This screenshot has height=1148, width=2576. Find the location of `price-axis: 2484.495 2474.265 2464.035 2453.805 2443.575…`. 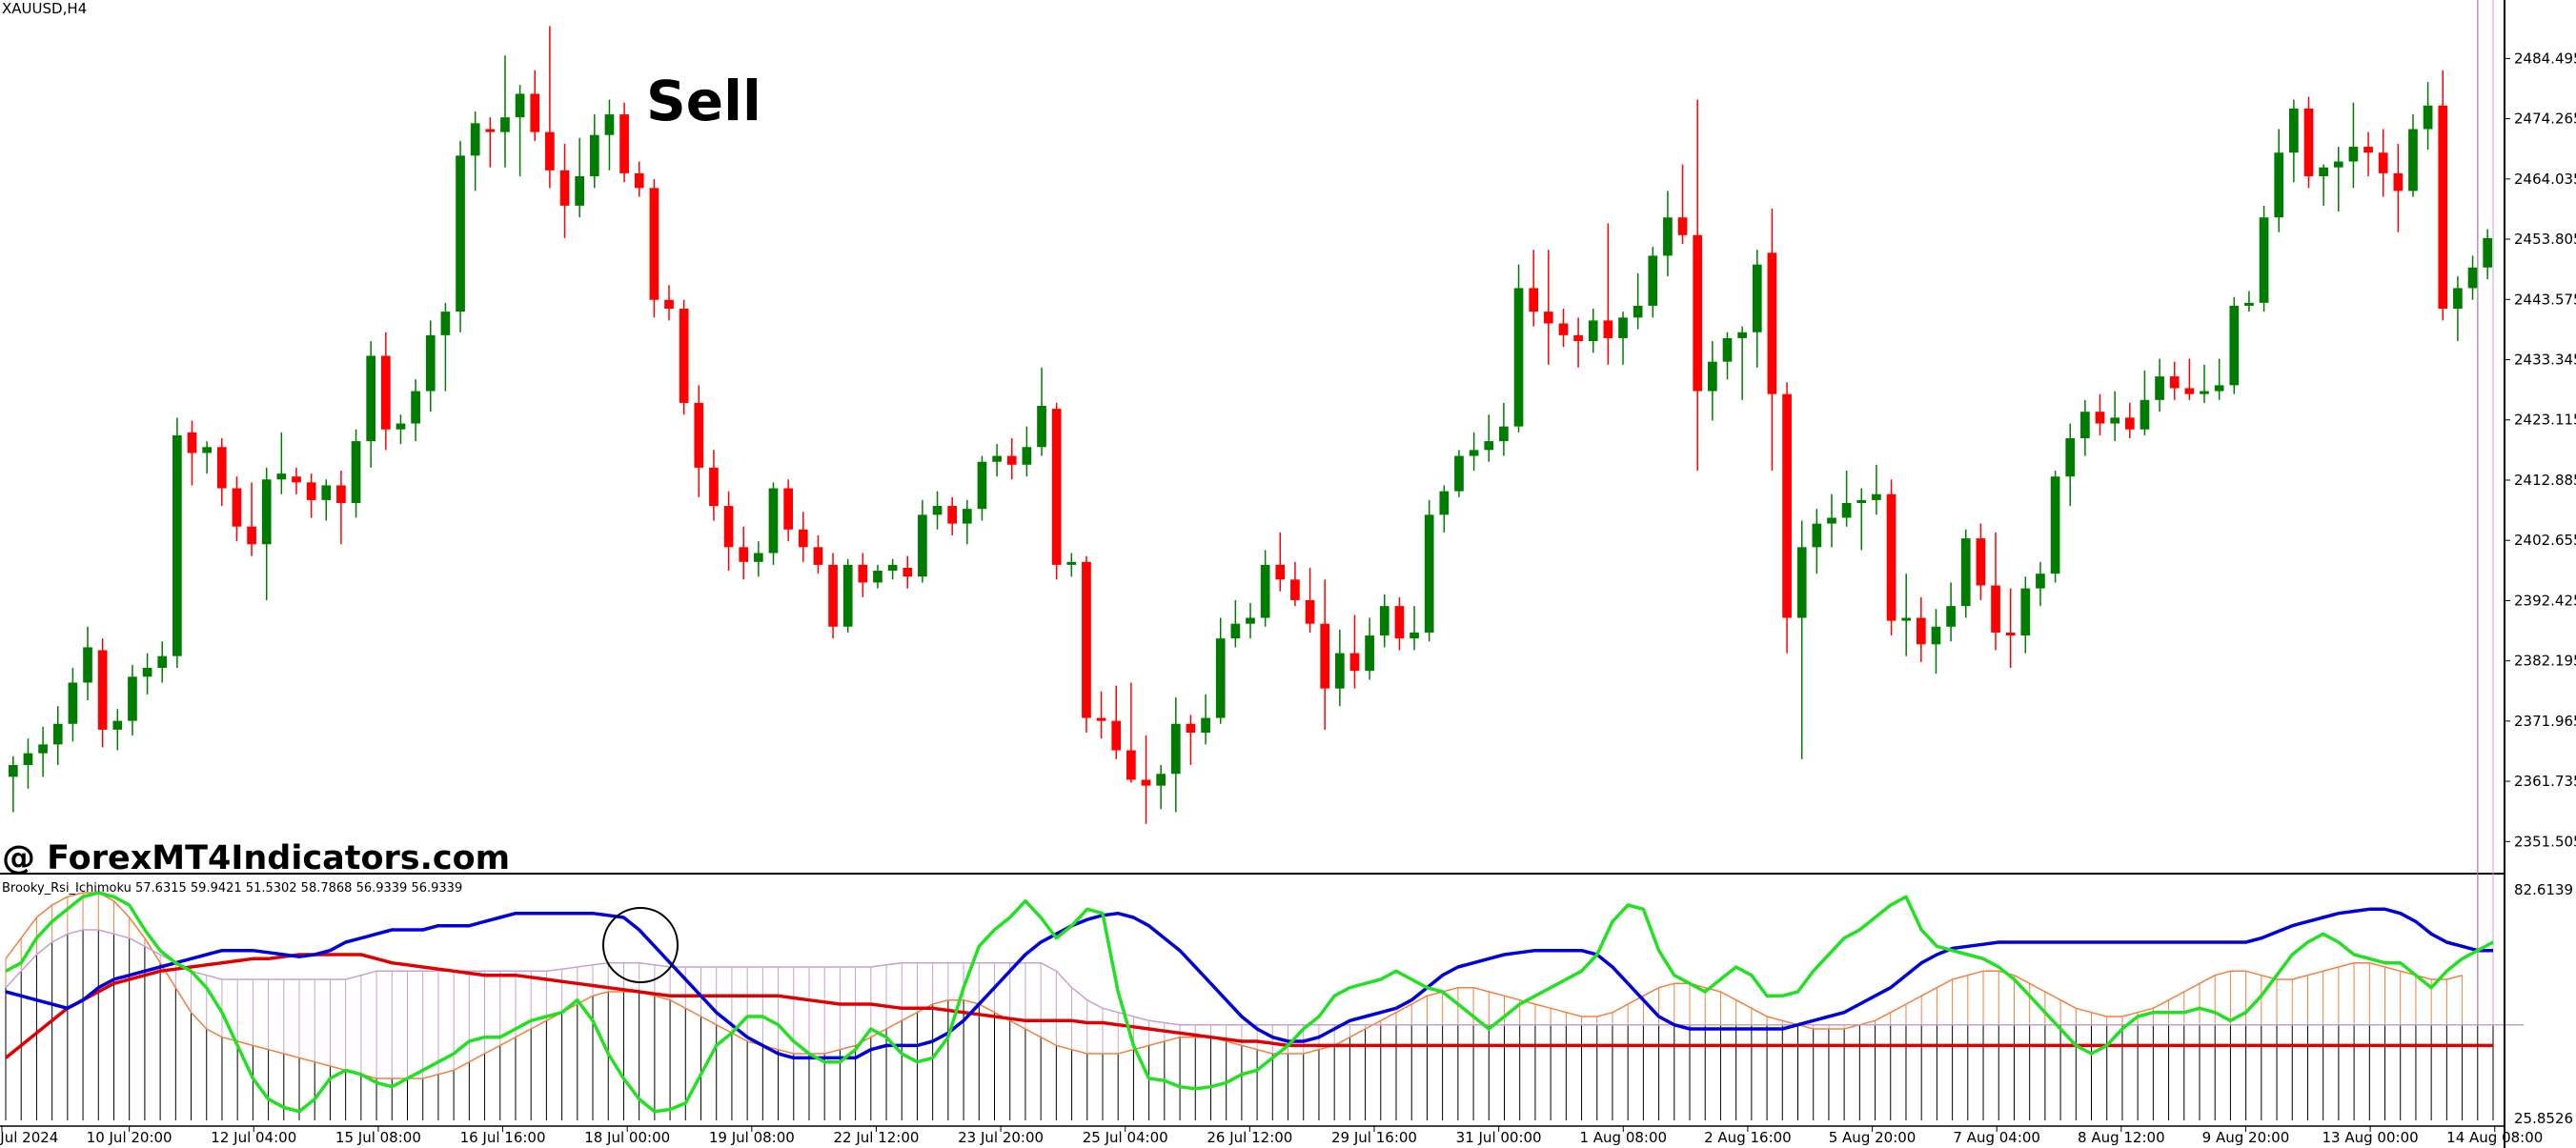

price-axis: 2484.495 2474.265 2464.035 2453.805 2443.575… is located at coordinates (2540, 450).